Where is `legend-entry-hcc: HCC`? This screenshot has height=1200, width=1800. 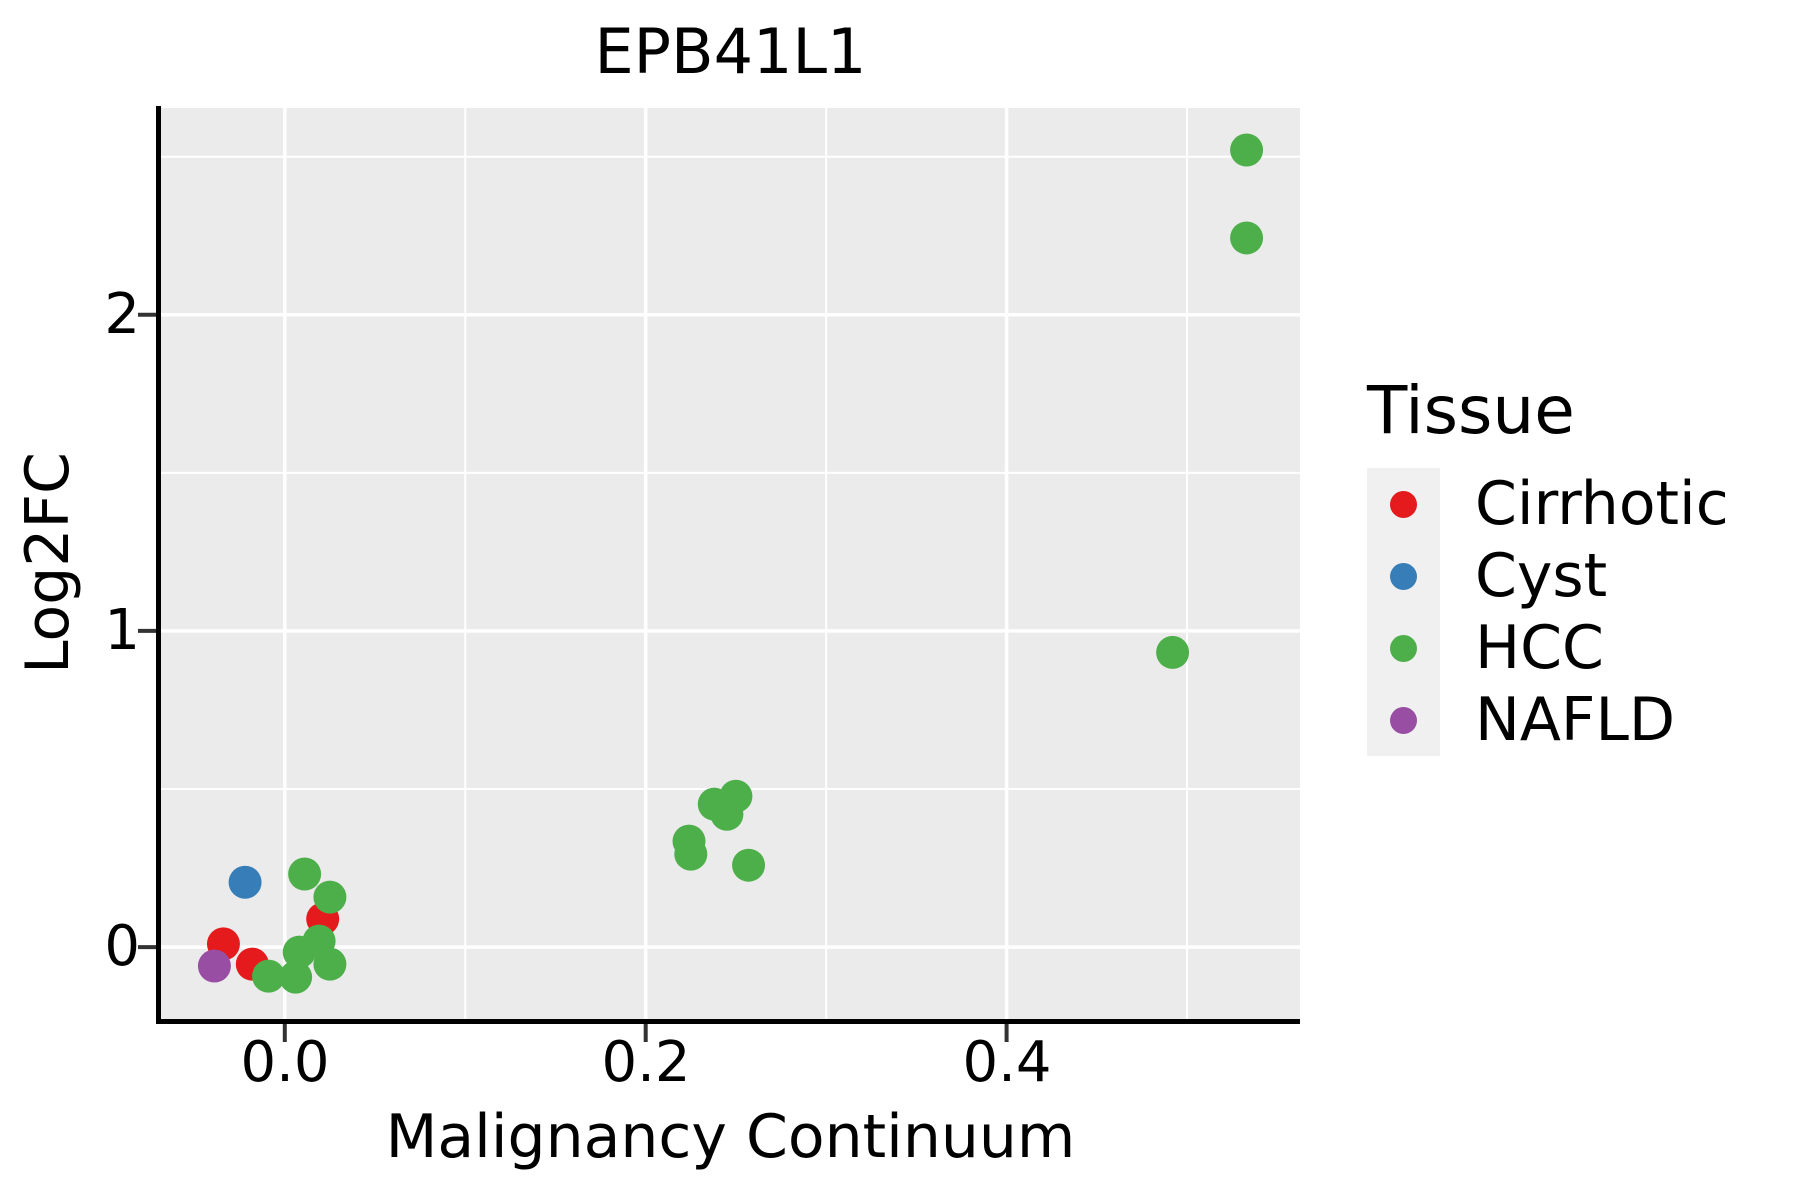
legend-entry-hcc: HCC is located at coordinates (1582, 648).